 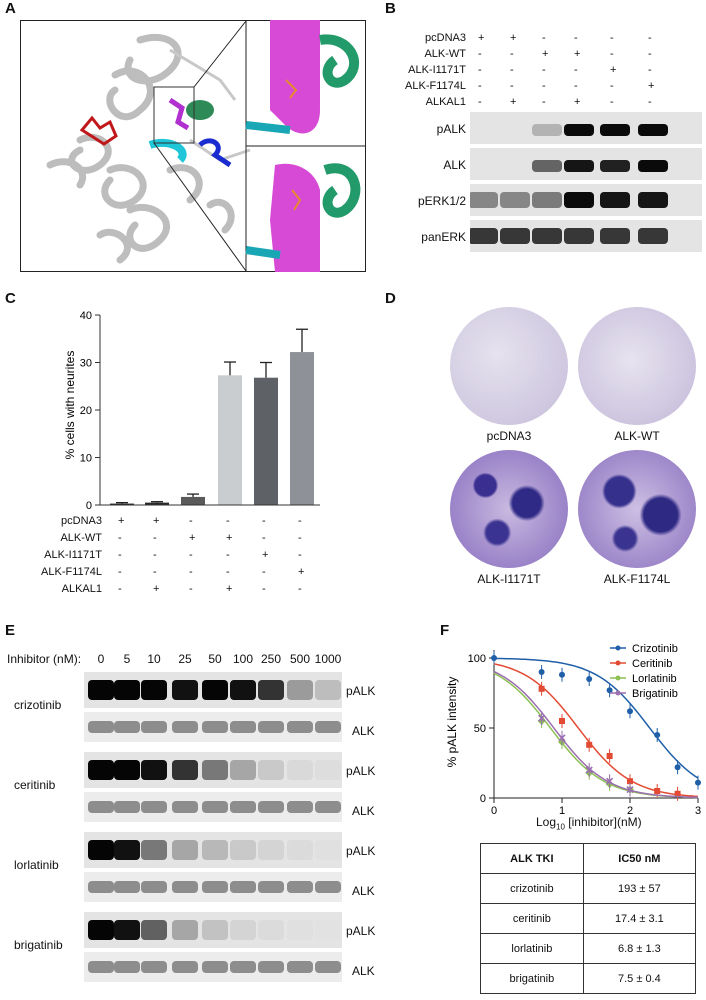 I want to click on dish-pcdna3, so click(x=509, y=366).